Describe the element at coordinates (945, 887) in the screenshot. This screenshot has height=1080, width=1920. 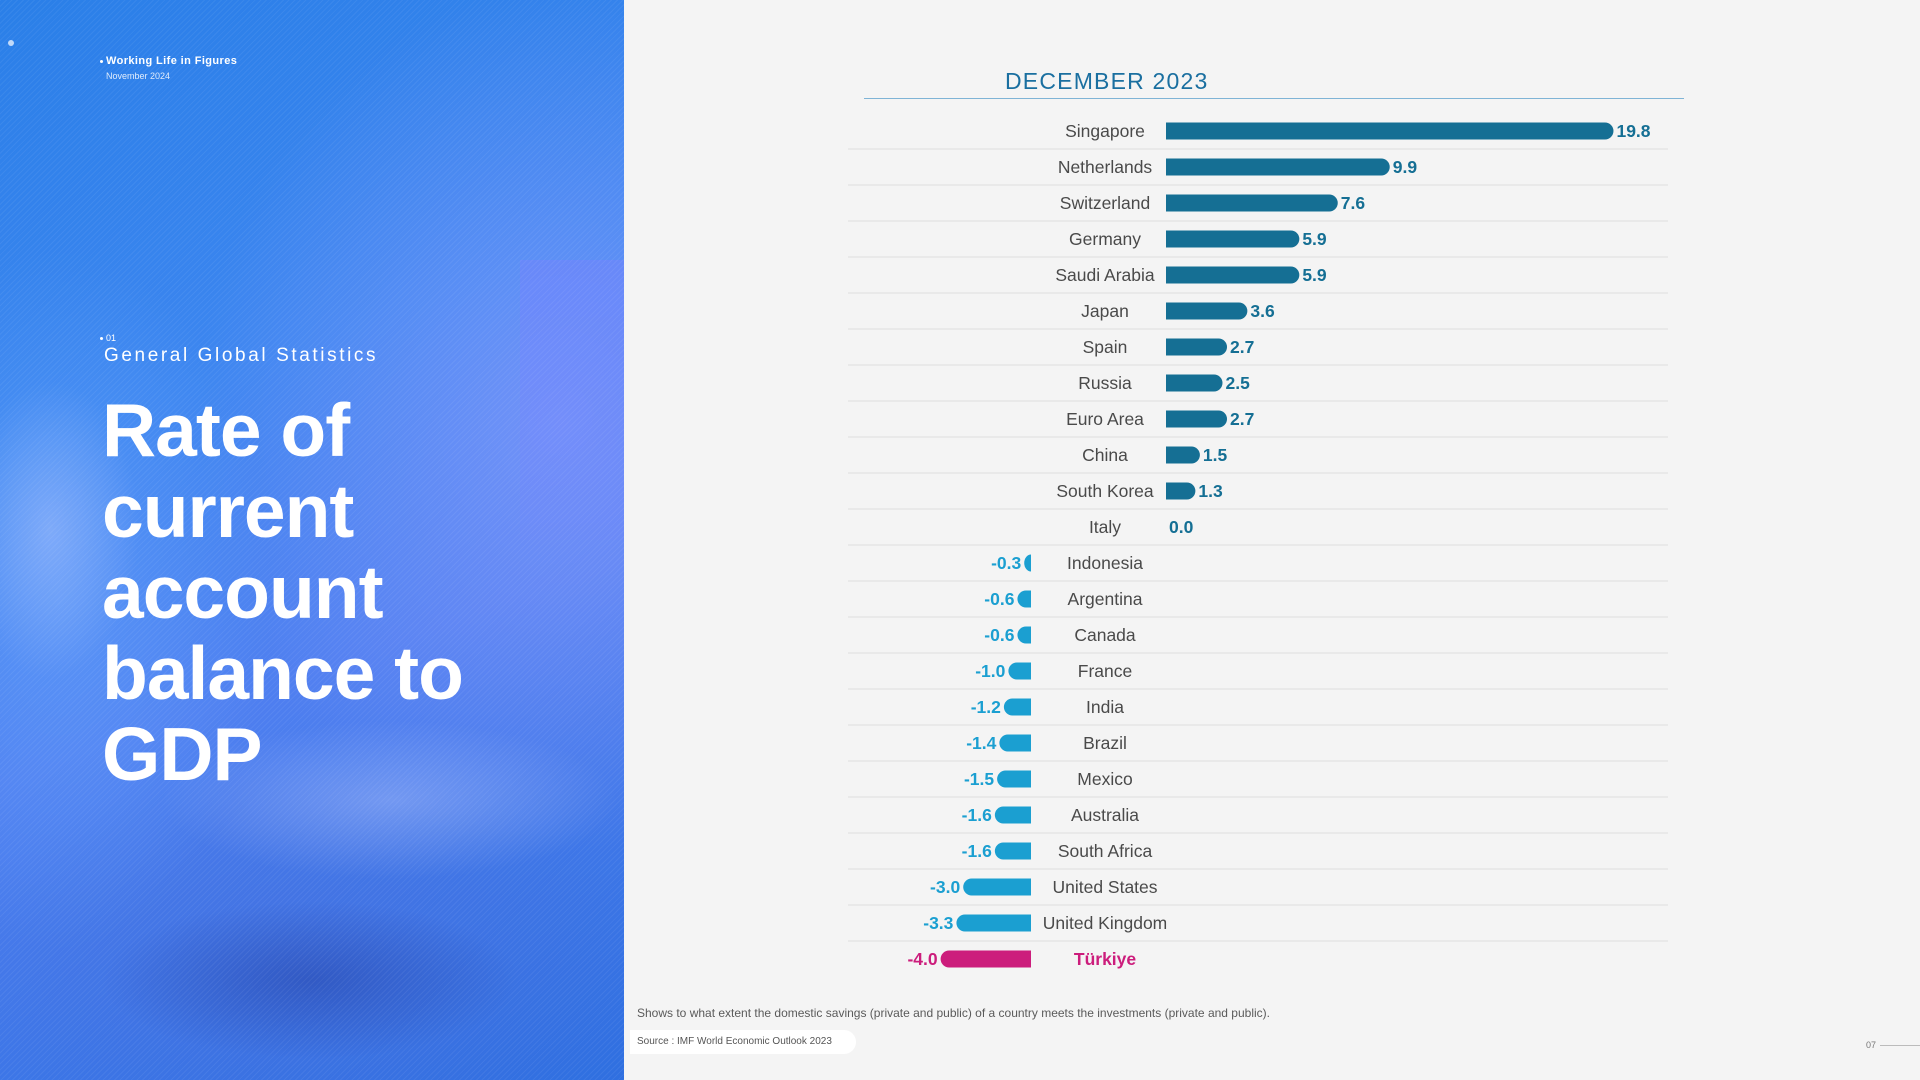
I see `data-label: -3.0` at that location.